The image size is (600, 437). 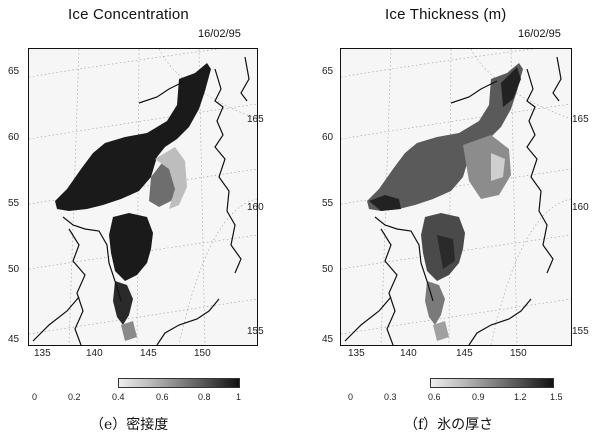 What do you see at coordinates (556, 397) in the screenshot?
I see `colorbar-label: 1.5` at bounding box center [556, 397].